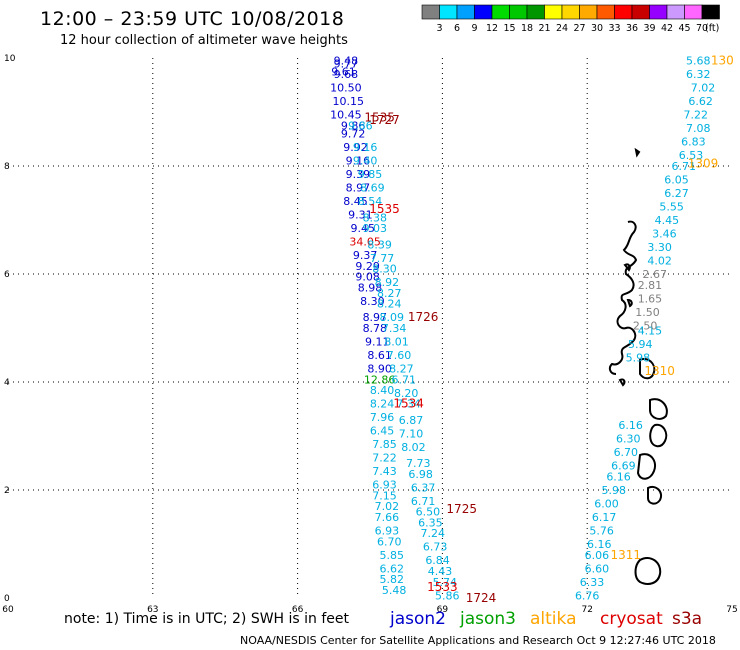 This screenshot has width=740, height=650. Describe the element at coordinates (606, 504) in the screenshot. I see `swh-value-altika: 6.00` at that location.